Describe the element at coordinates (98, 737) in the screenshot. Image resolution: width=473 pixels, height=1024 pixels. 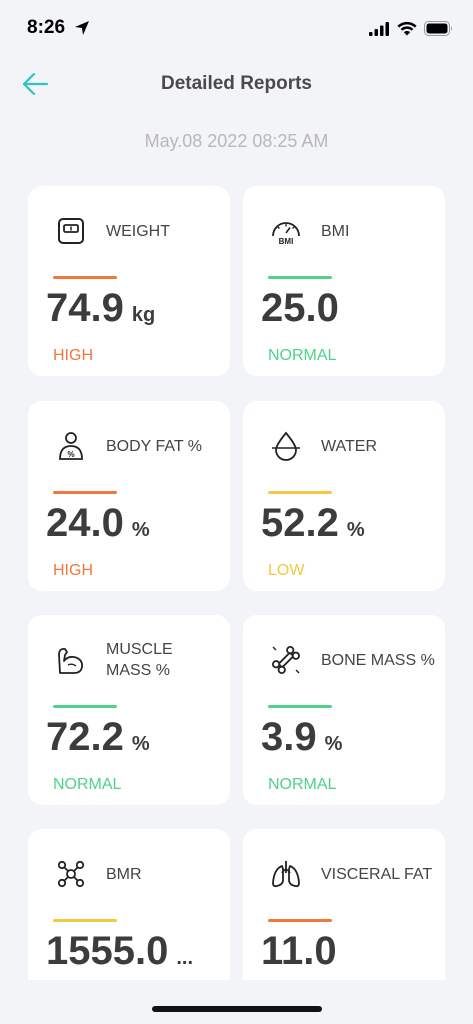
I see `metric-value: 72.2%` at that location.